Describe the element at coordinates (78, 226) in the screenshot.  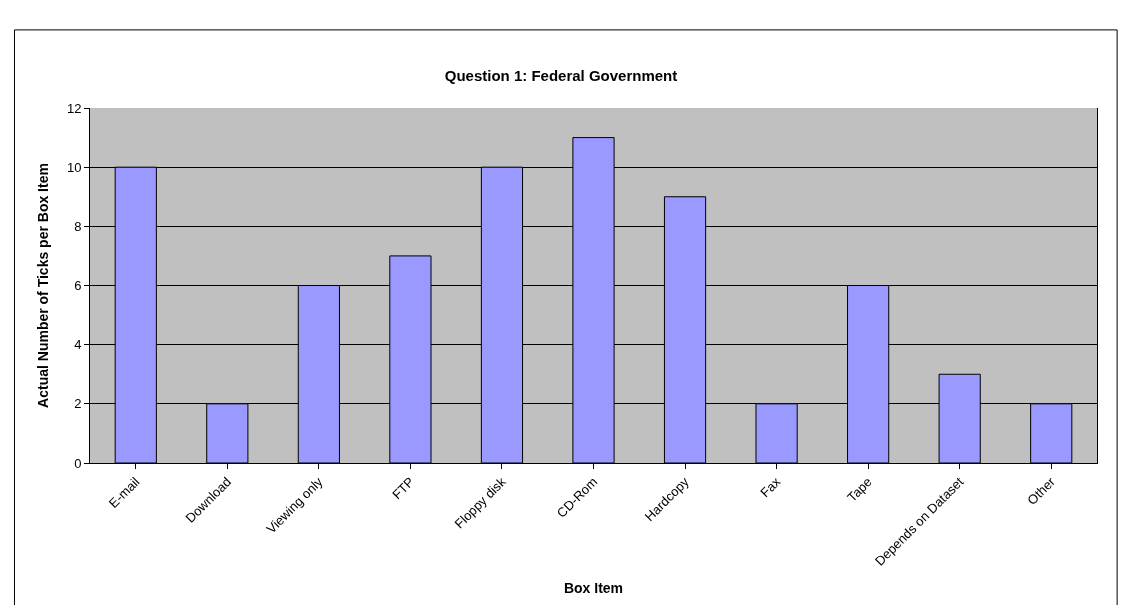
I see `y-tick-label: 8` at that location.